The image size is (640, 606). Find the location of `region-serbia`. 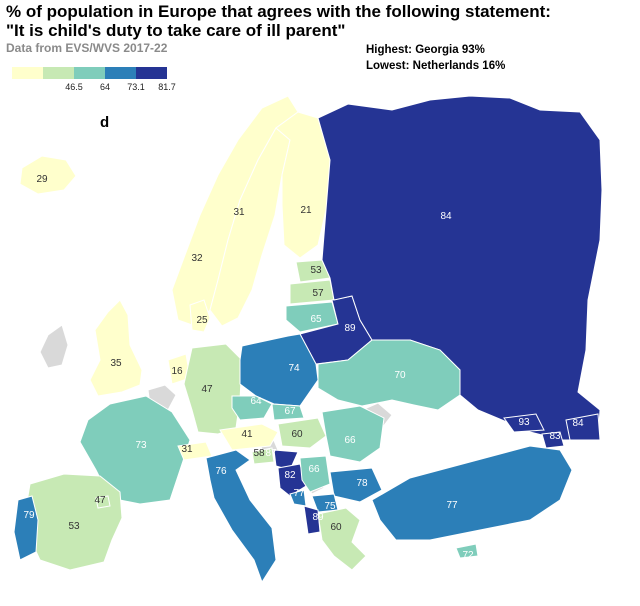

region-serbia is located at coordinates (315, 474).